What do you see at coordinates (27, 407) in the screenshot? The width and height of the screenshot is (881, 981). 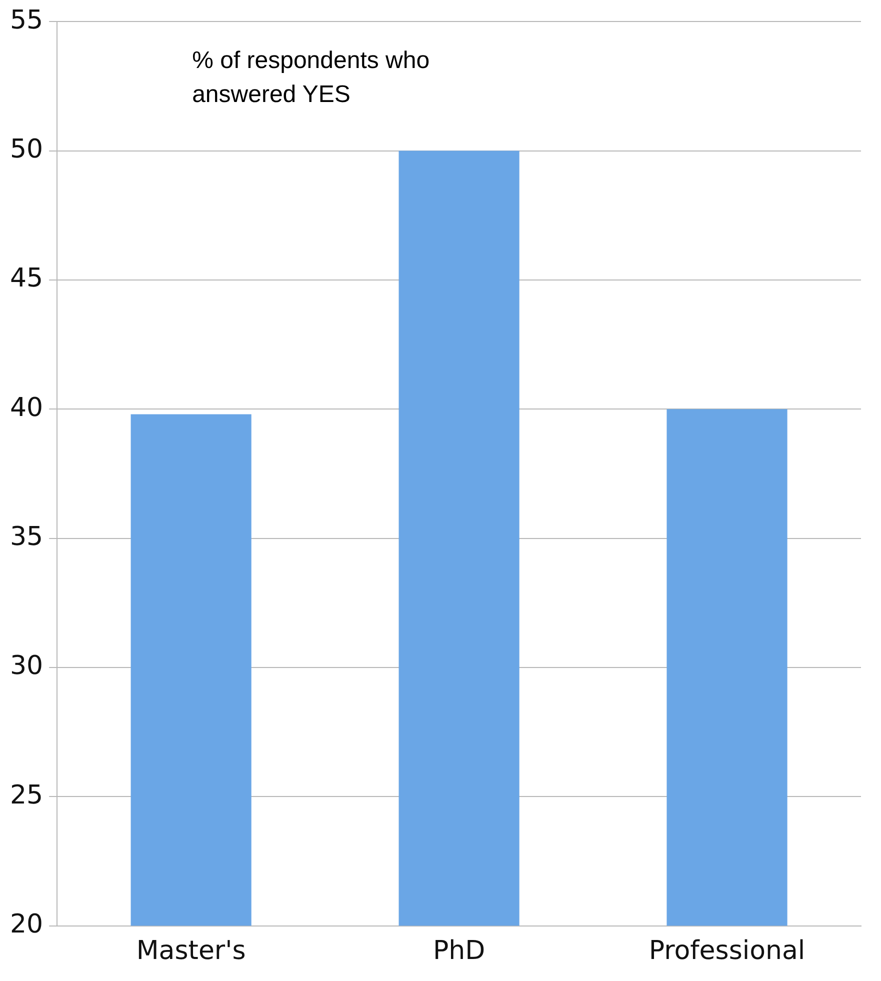 I see `y-tick-label: 40` at bounding box center [27, 407].